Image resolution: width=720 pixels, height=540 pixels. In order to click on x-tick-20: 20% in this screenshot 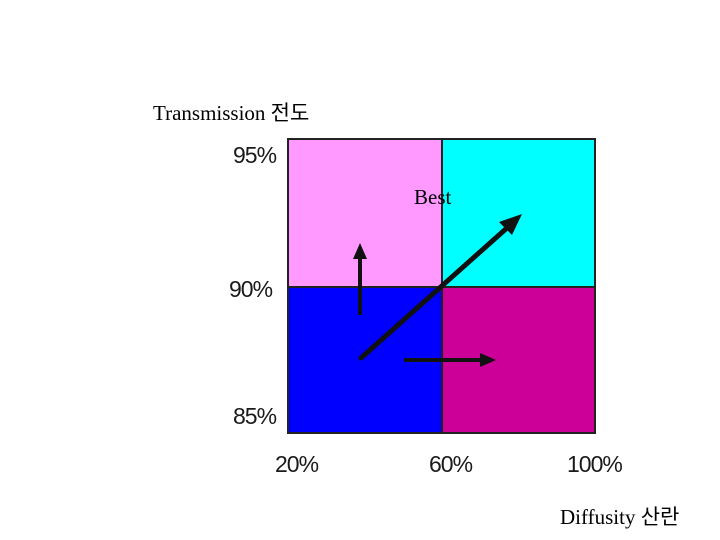, I will do `click(297, 464)`.